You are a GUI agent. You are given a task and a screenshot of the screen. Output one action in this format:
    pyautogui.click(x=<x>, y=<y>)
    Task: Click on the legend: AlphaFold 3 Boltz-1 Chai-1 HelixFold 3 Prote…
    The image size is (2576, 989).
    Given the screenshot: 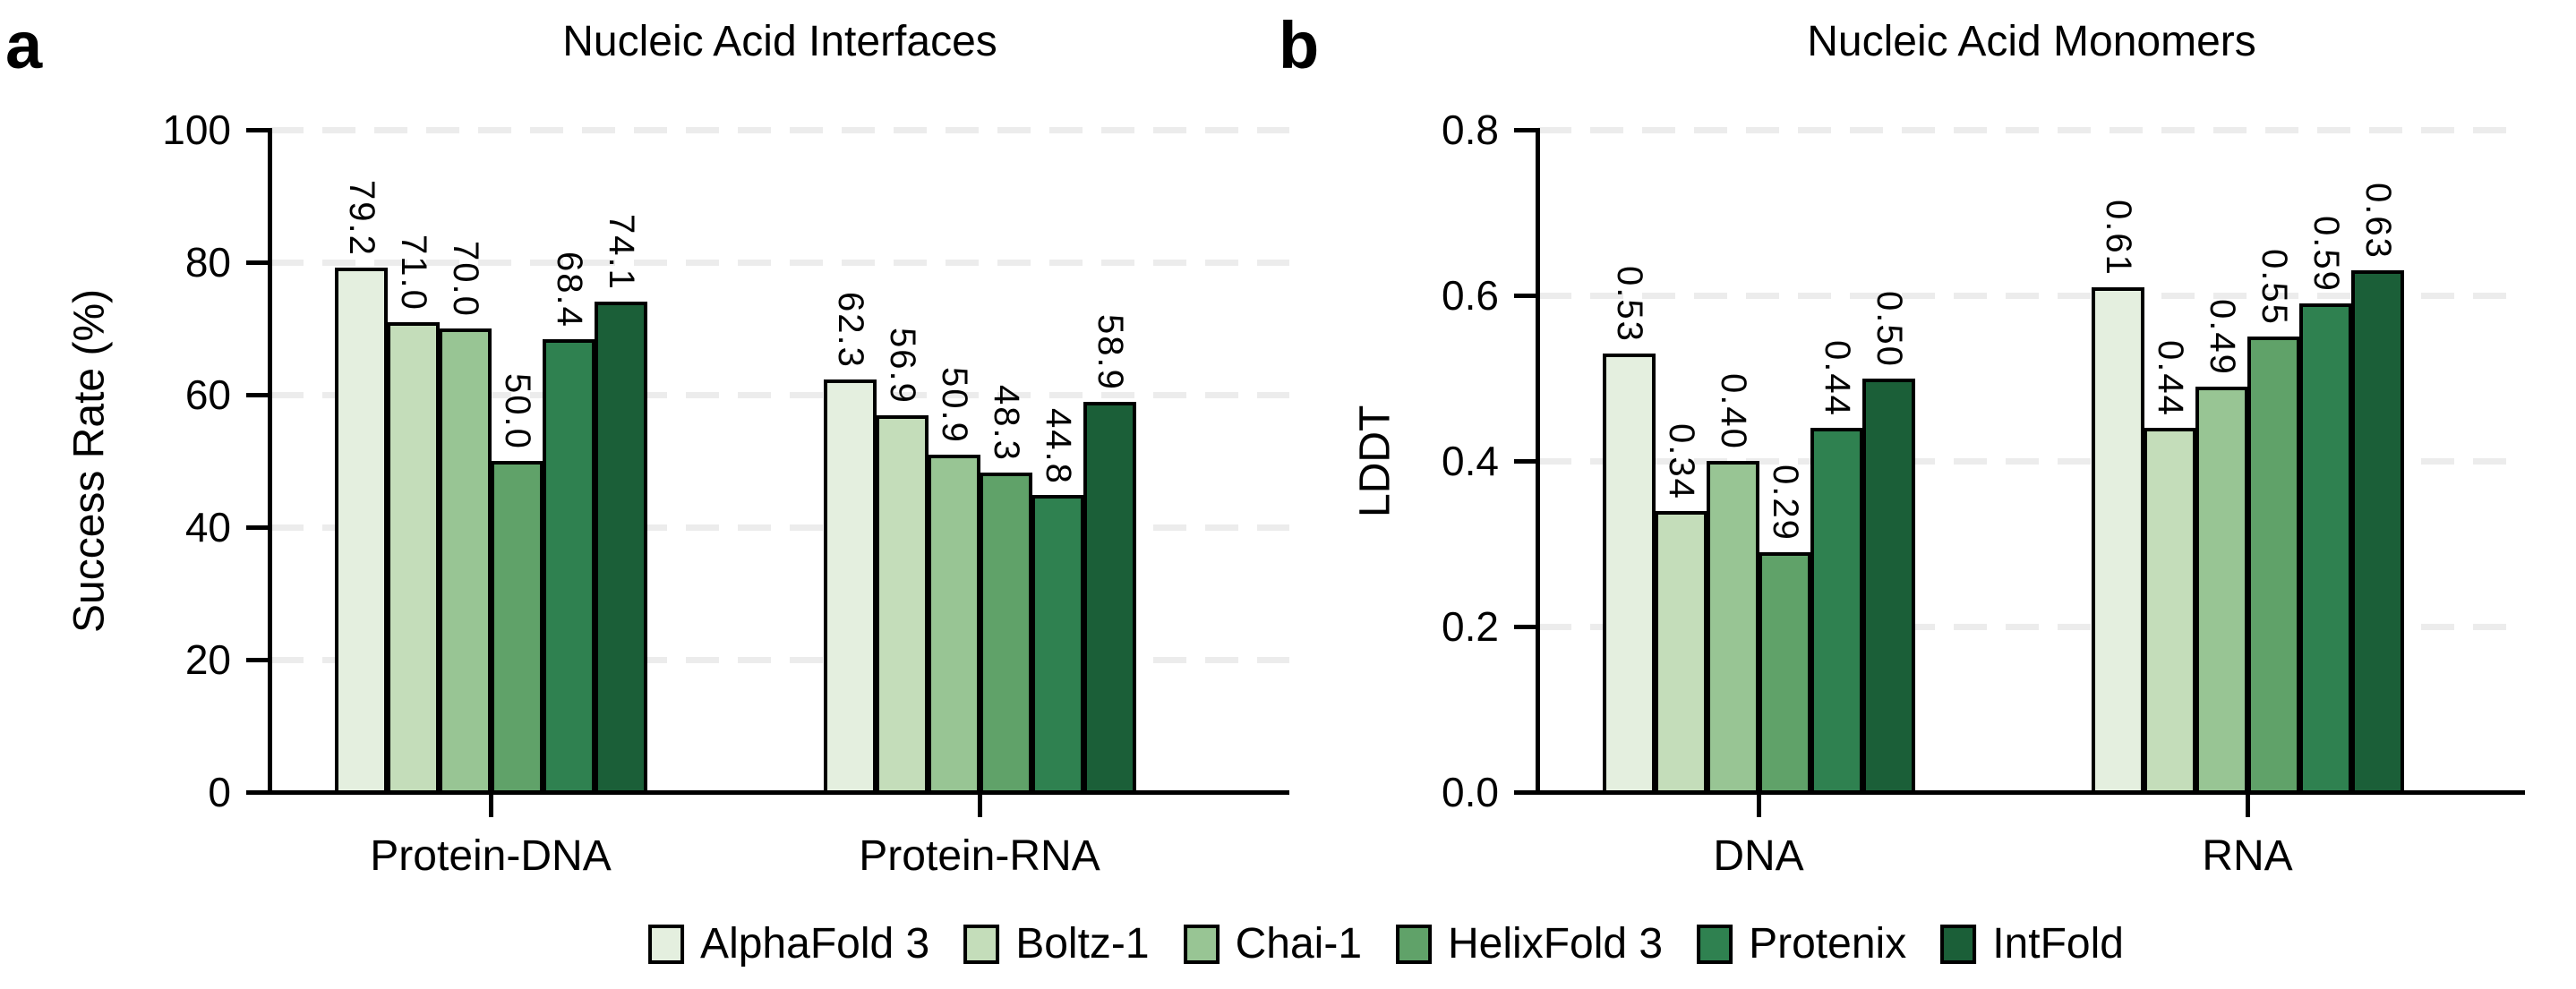 What is the action you would take?
    pyautogui.click(x=1386, y=944)
    